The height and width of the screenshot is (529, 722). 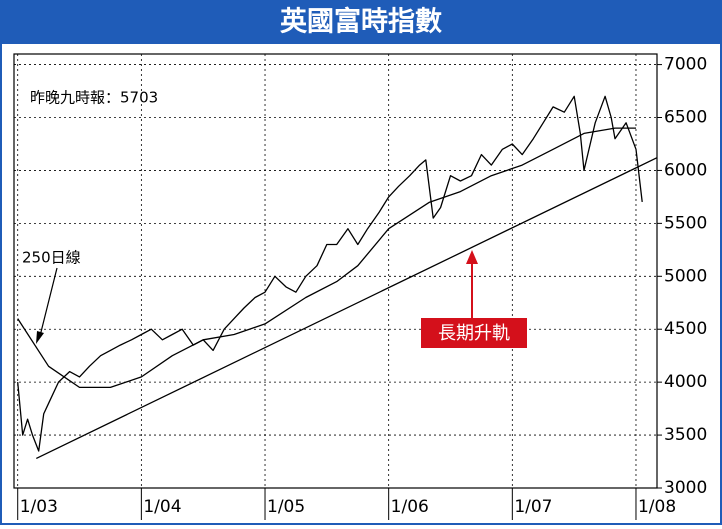 What do you see at coordinates (39, 507) in the screenshot?
I see `x-tick-label: 1/03` at bounding box center [39, 507].